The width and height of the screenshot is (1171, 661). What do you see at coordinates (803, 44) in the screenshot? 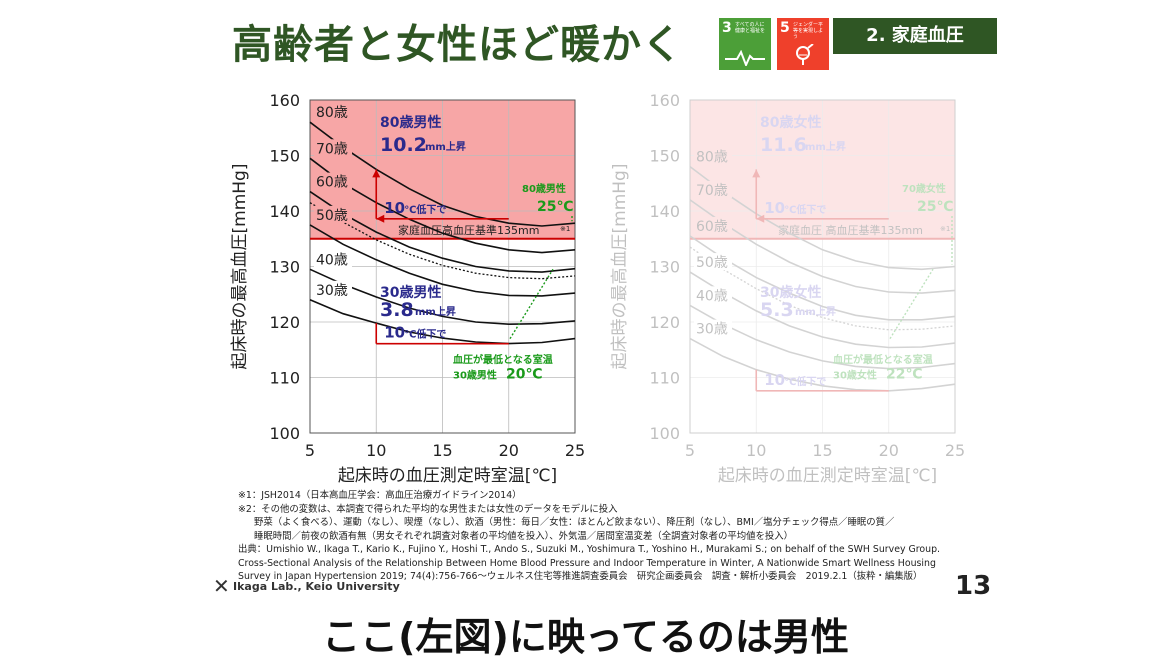
I see `sdg5-badge: 5 ジェンダー平等を実現しよう` at bounding box center [803, 44].